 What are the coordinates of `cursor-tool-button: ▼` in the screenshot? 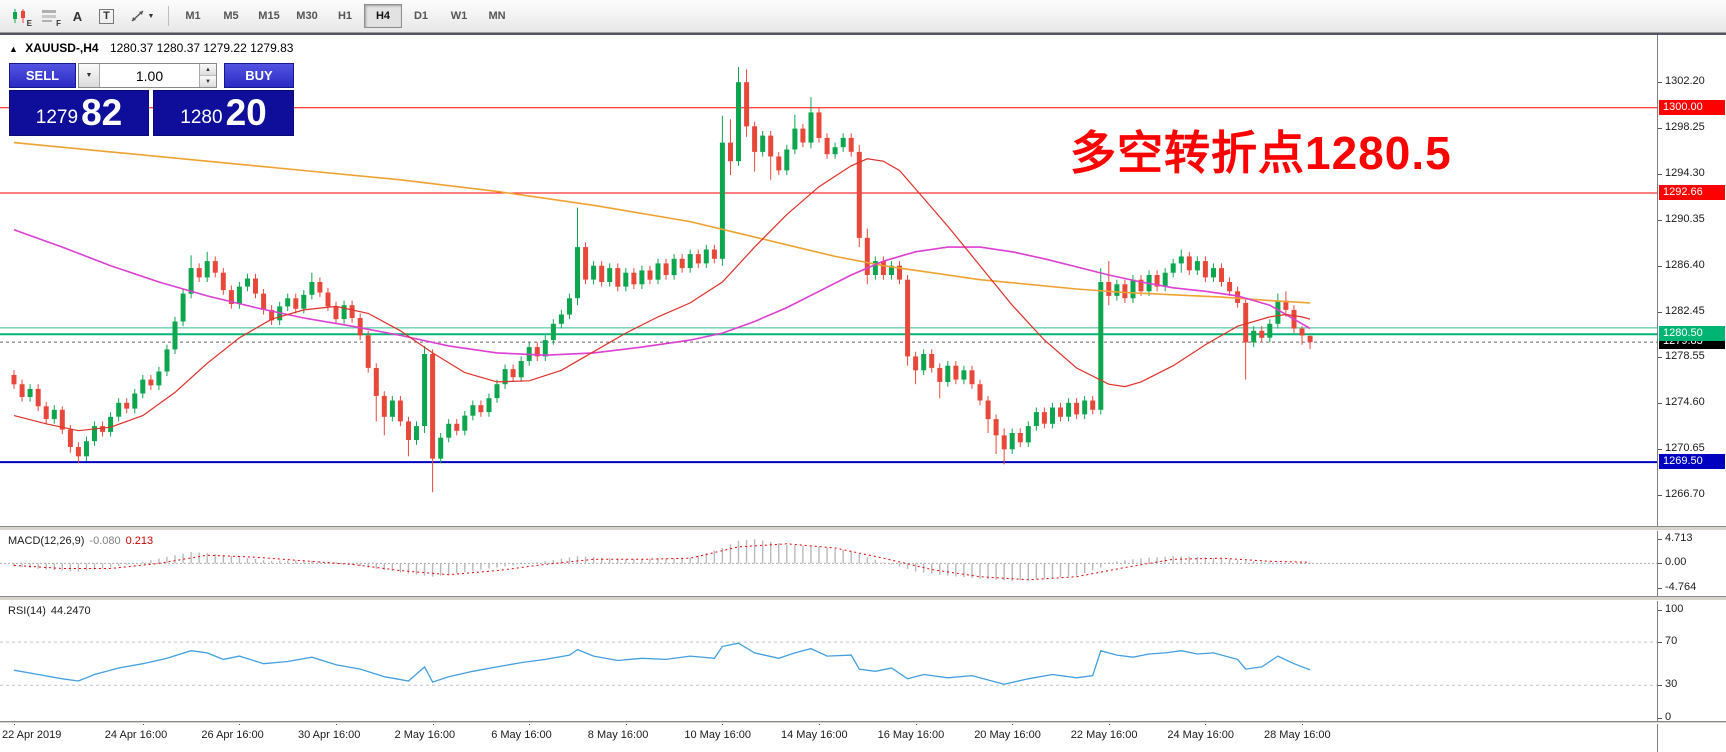 It's located at (142, 16).